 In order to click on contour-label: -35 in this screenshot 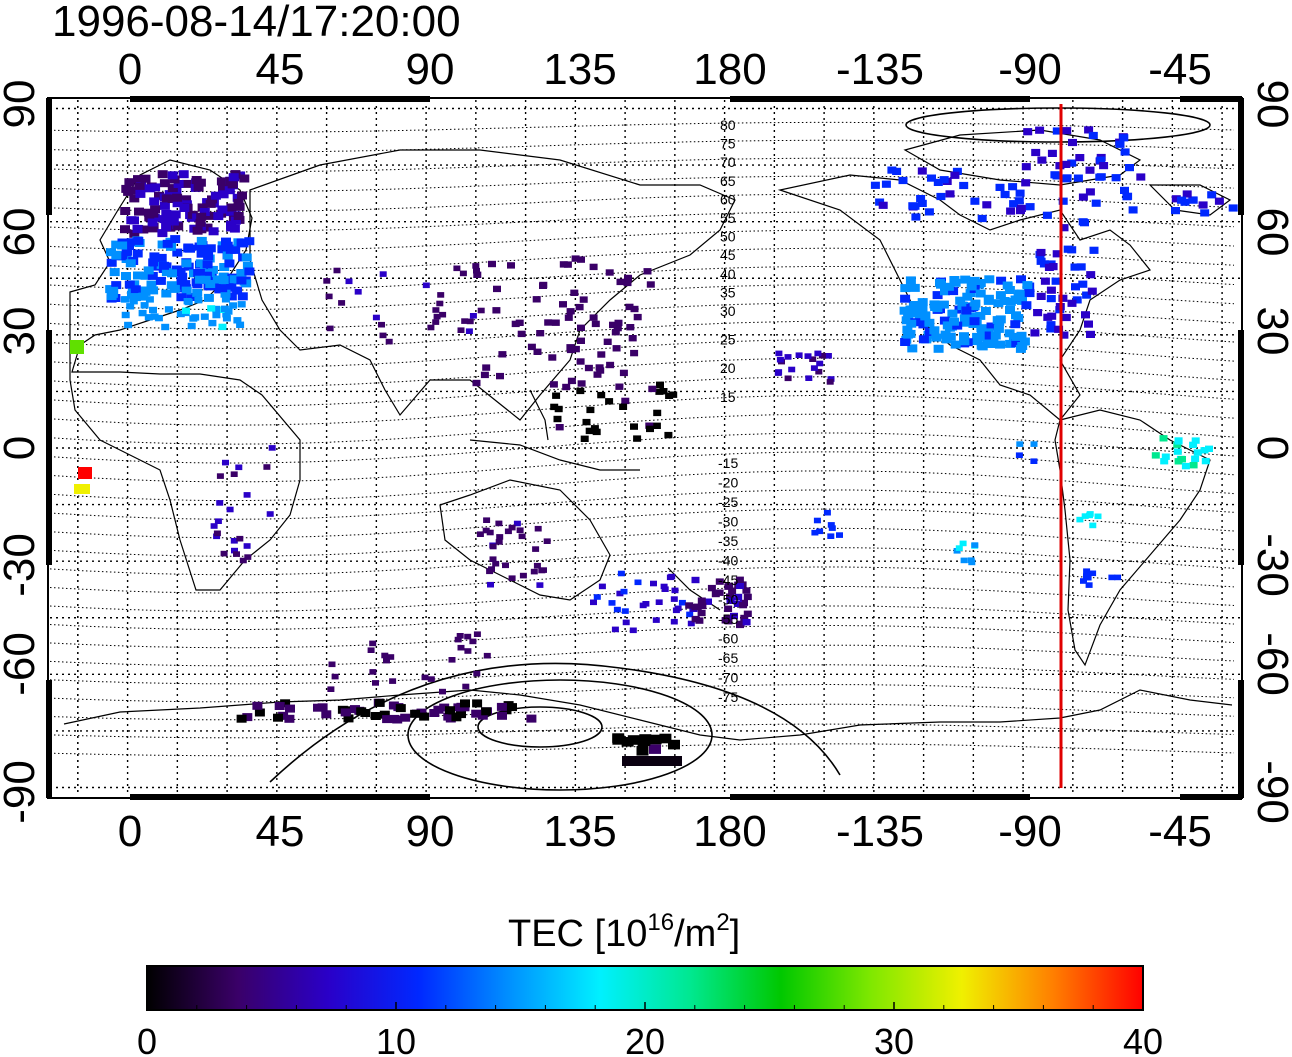, I will do `click(728, 541)`.